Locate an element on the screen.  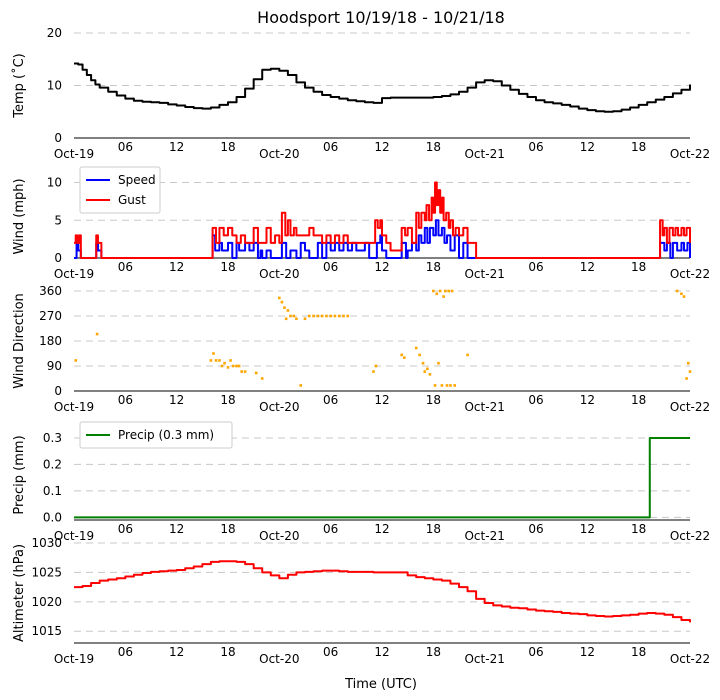
y-tick-label: 0.3 is located at coordinates (52, 438).